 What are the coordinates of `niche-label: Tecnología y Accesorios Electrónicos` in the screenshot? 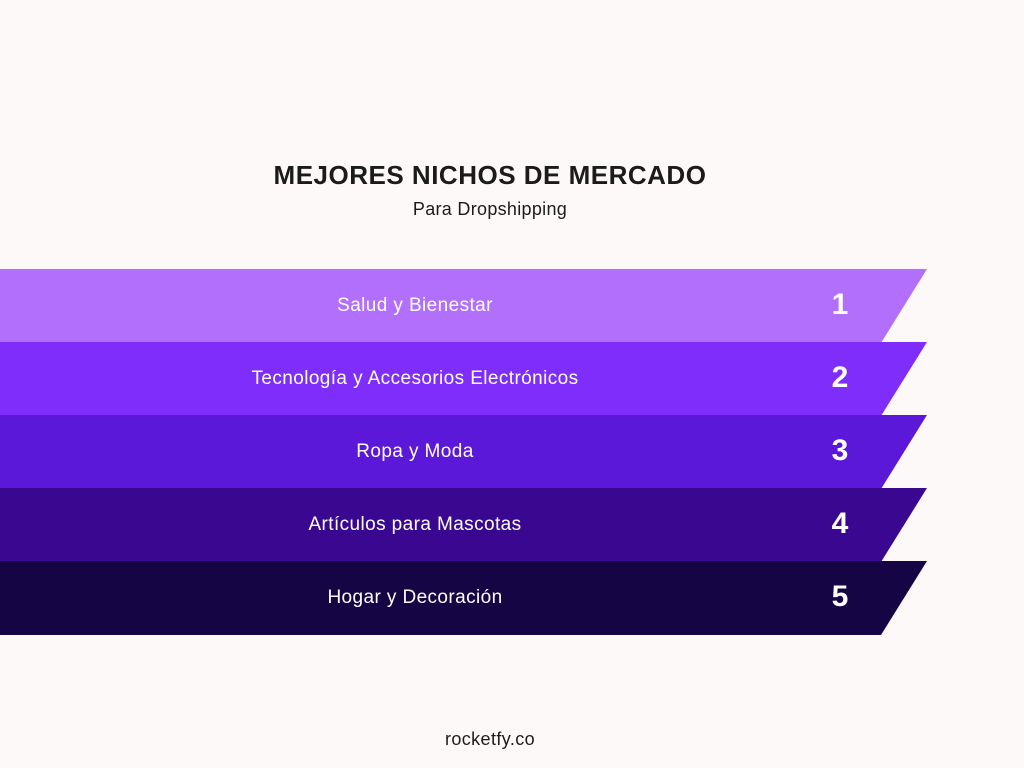 It's located at (415, 378).